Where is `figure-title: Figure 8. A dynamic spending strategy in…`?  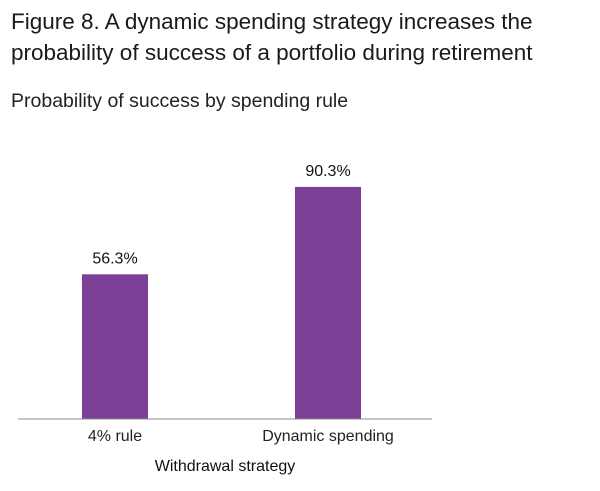
figure-title: Figure 8. A dynamic spending strategy in… is located at coordinates (272, 37).